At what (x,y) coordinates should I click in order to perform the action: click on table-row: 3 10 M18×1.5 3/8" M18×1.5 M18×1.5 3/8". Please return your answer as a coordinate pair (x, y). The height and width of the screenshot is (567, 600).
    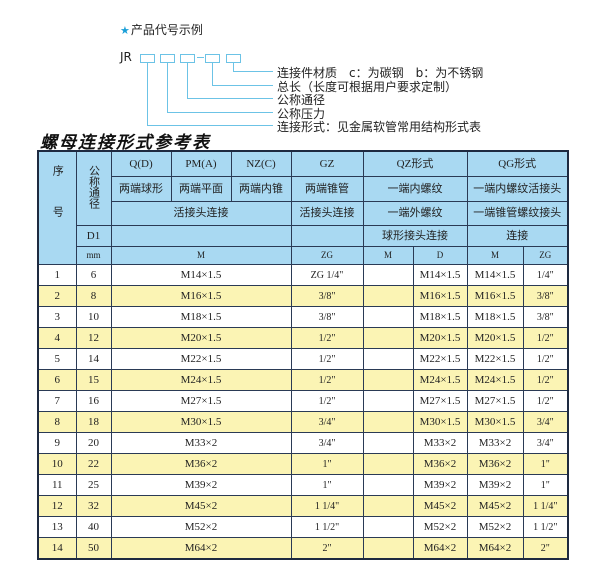
    Looking at the image, I should click on (303, 317).